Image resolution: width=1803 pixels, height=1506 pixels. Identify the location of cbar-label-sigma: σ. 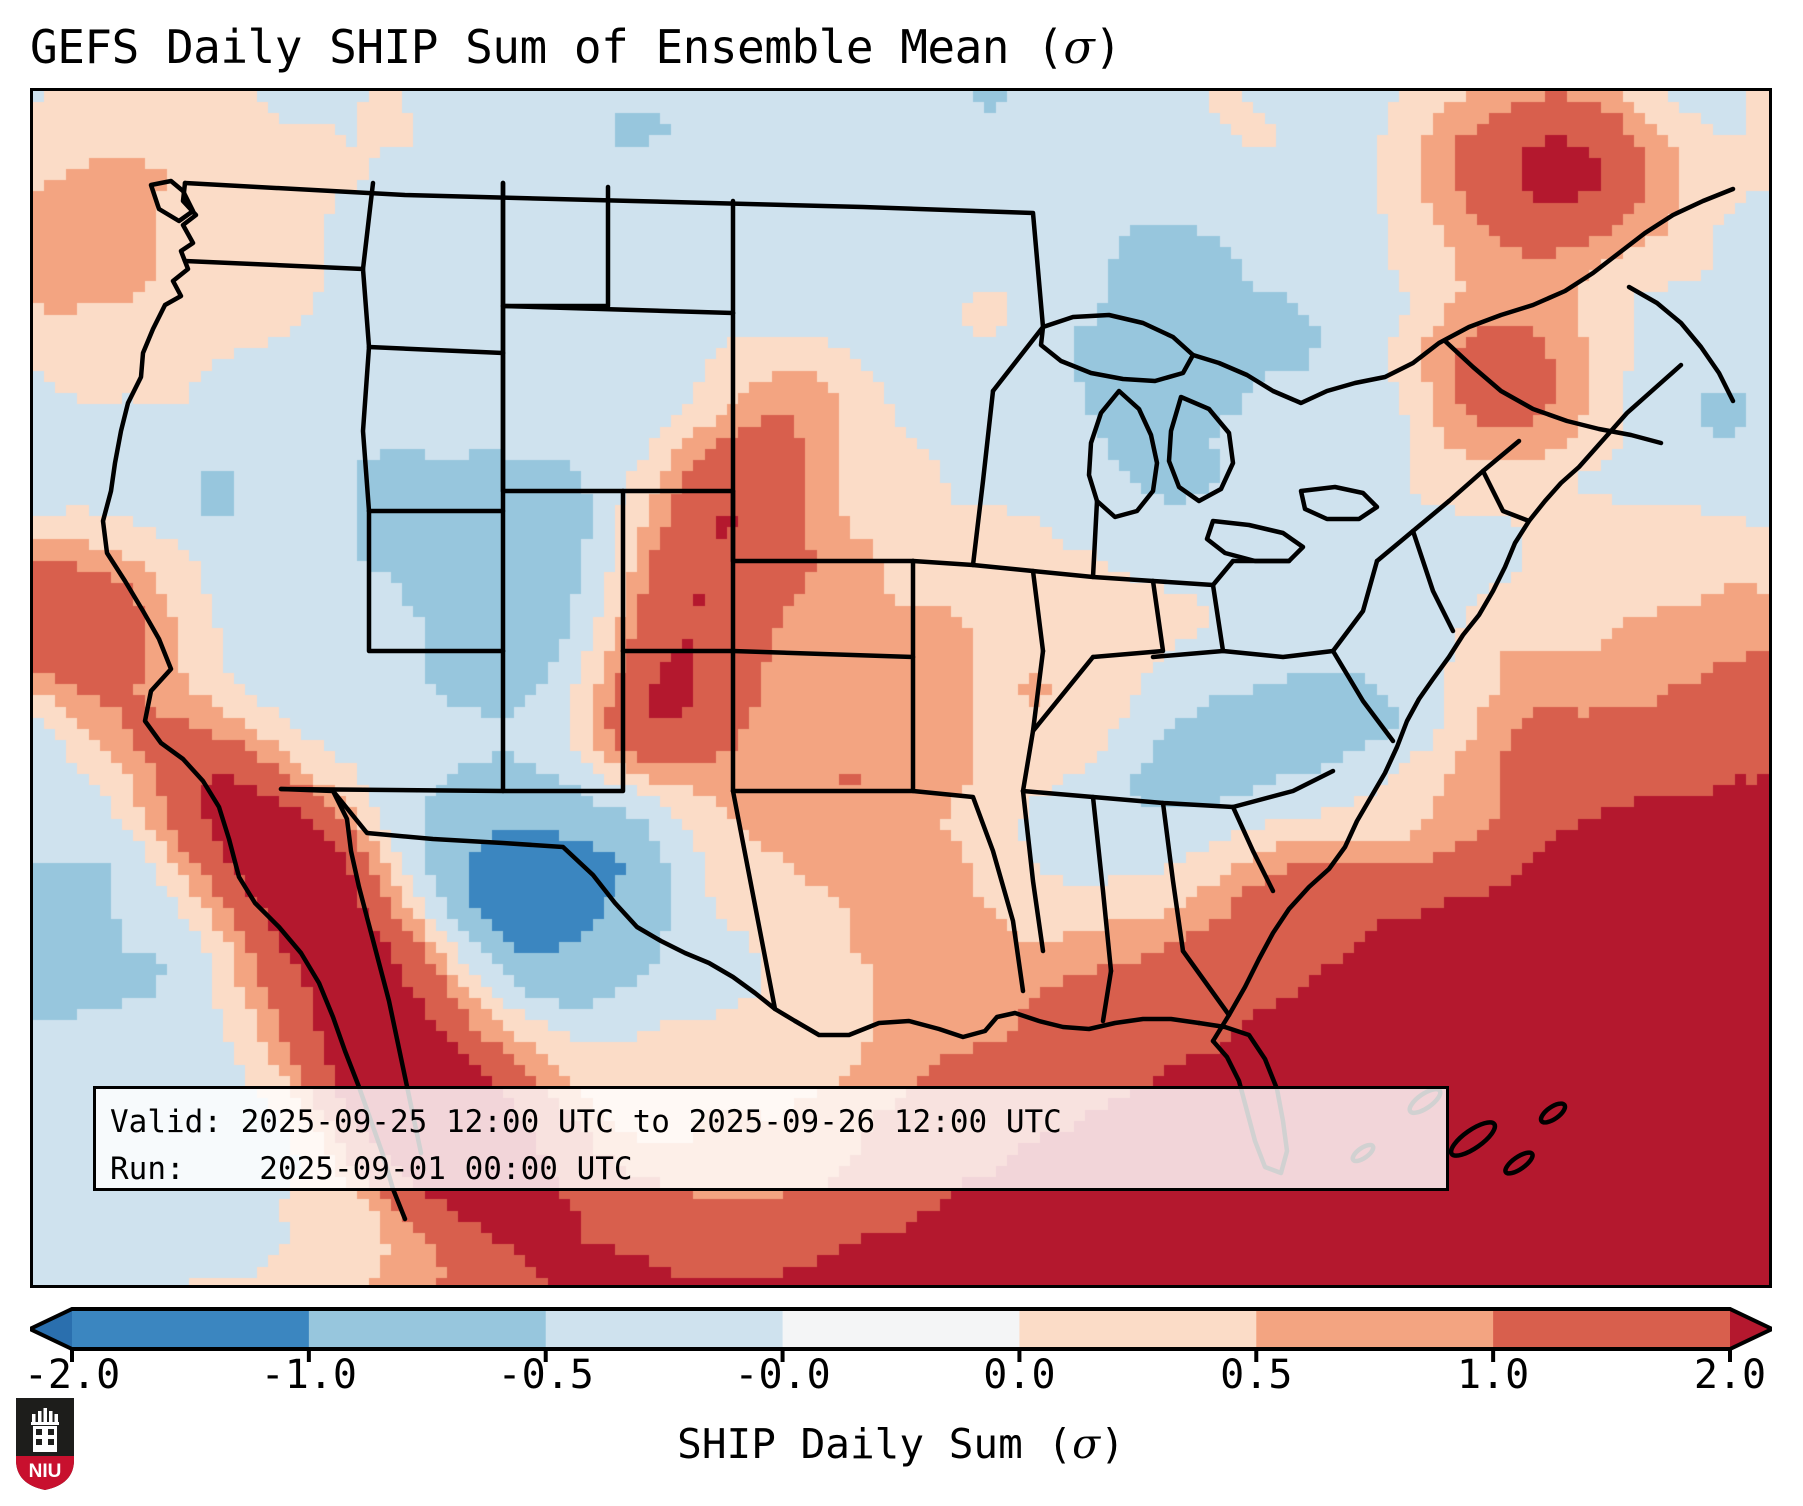
(1086, 1444).